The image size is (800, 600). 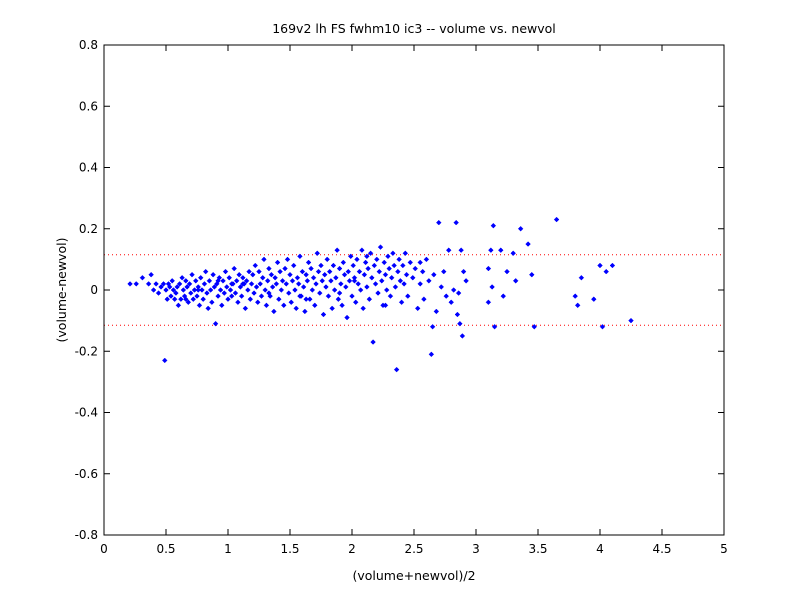 What do you see at coordinates (600, 549) in the screenshot?
I see `x-tick-label: 4` at bounding box center [600, 549].